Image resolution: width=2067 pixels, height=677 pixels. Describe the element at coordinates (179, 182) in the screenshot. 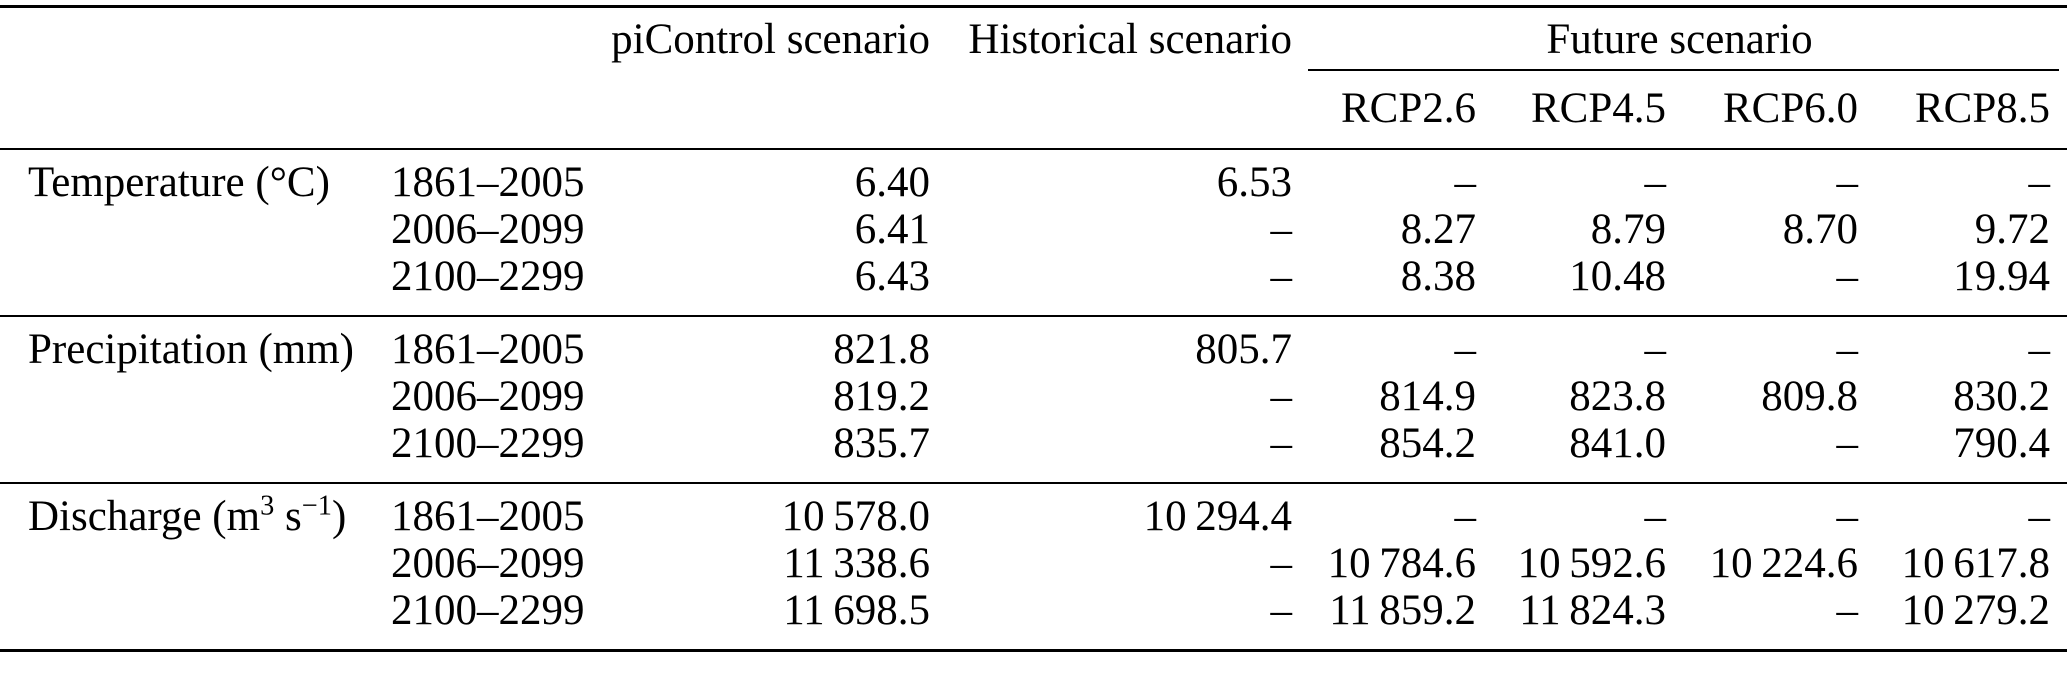

I see `row-group-label: Temperature (°C)` at that location.